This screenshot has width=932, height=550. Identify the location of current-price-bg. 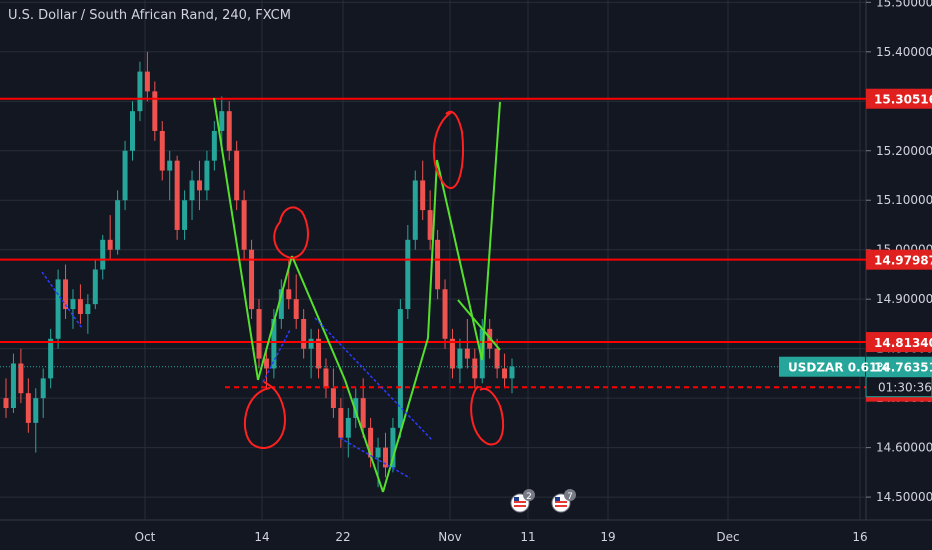
(899, 366).